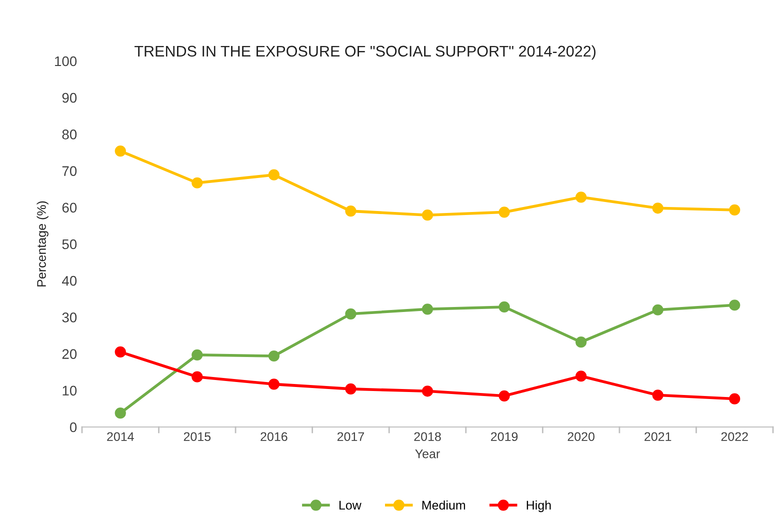 Image resolution: width=782 pixels, height=528 pixels. What do you see at coordinates (42, 243) in the screenshot?
I see `y-axis-title: Percentage (%)` at bounding box center [42, 243].